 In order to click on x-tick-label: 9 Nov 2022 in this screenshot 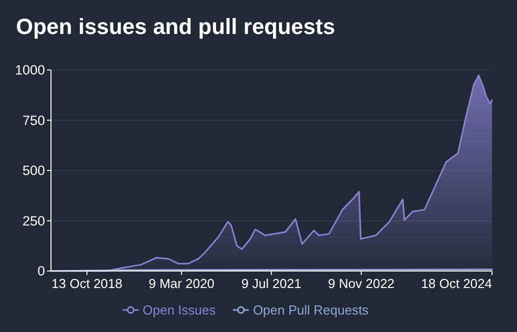, I will do `click(361, 283)`.